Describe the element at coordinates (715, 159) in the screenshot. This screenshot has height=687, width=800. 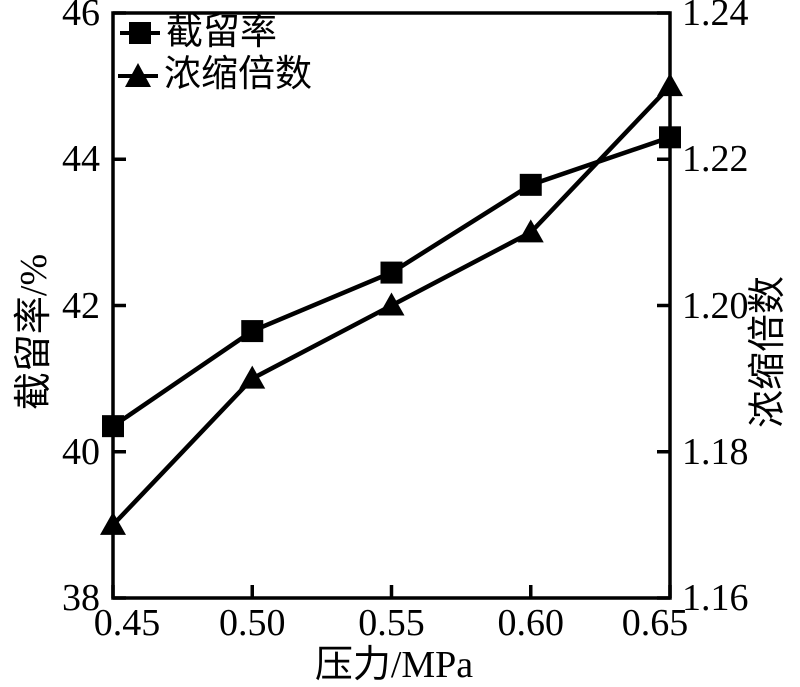
I see `y-right-tick-label: 1.22` at that location.